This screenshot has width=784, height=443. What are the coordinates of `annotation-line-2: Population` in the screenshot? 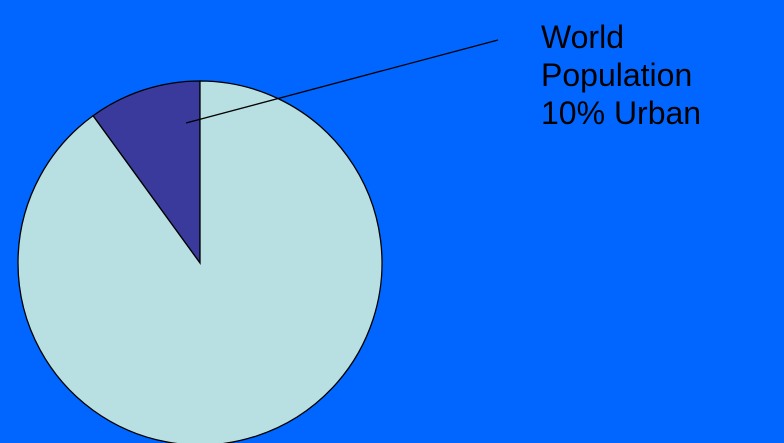 It's located at (621, 75).